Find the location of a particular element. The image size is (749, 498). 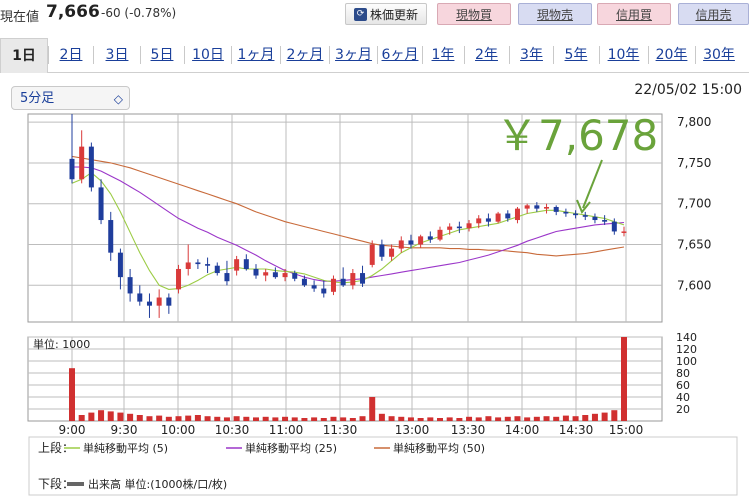

cash-buy-button: 現物買 is located at coordinates (474, 14).